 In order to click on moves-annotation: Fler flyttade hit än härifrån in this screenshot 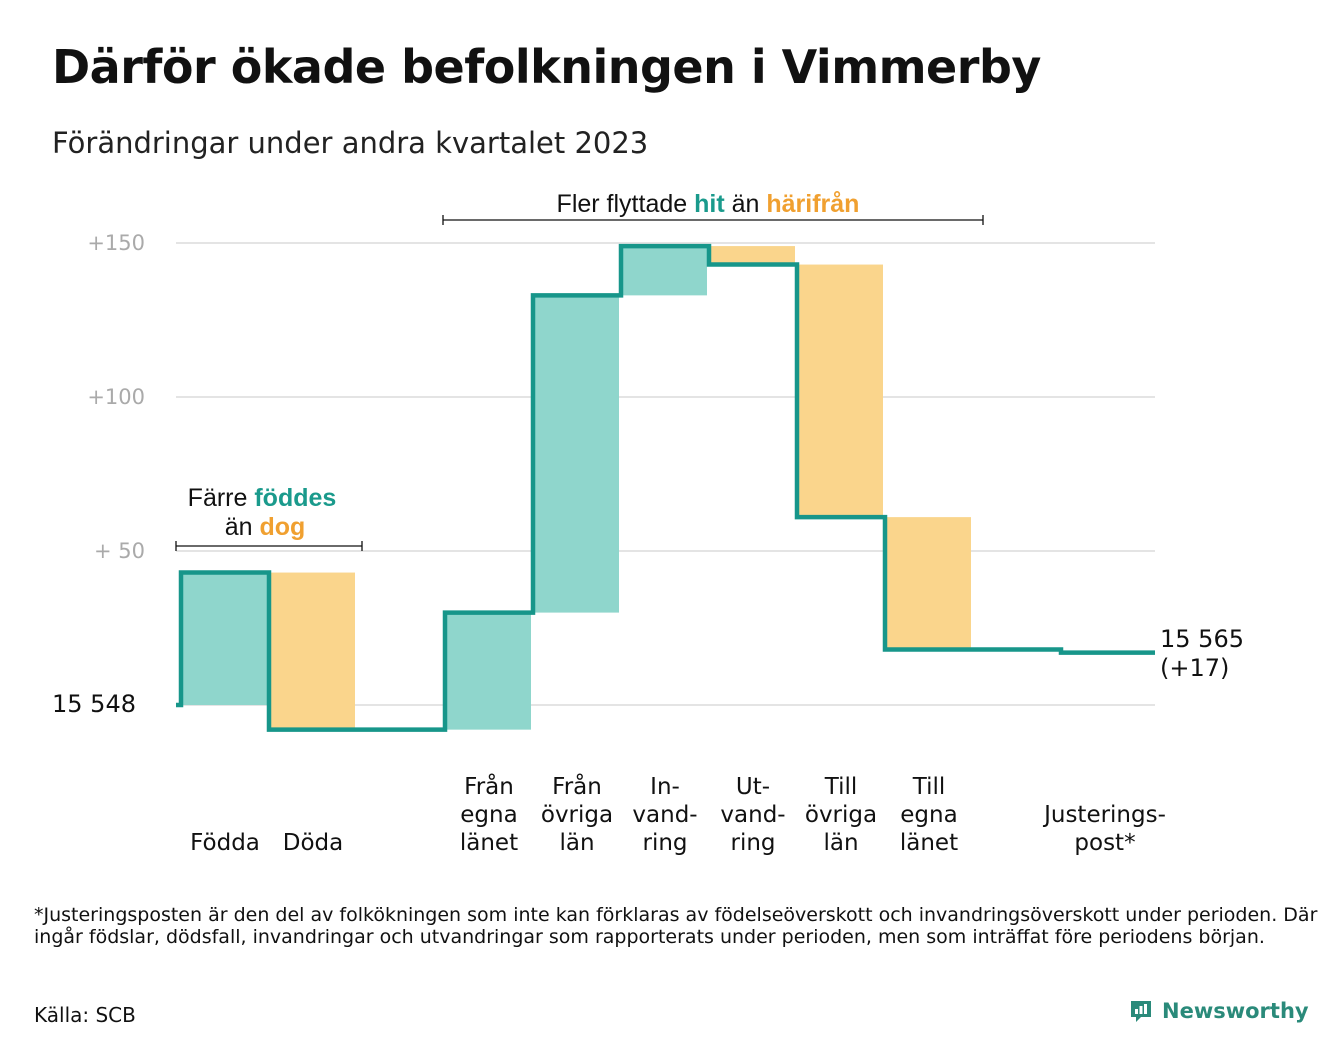, I will do `click(713, 207)`.